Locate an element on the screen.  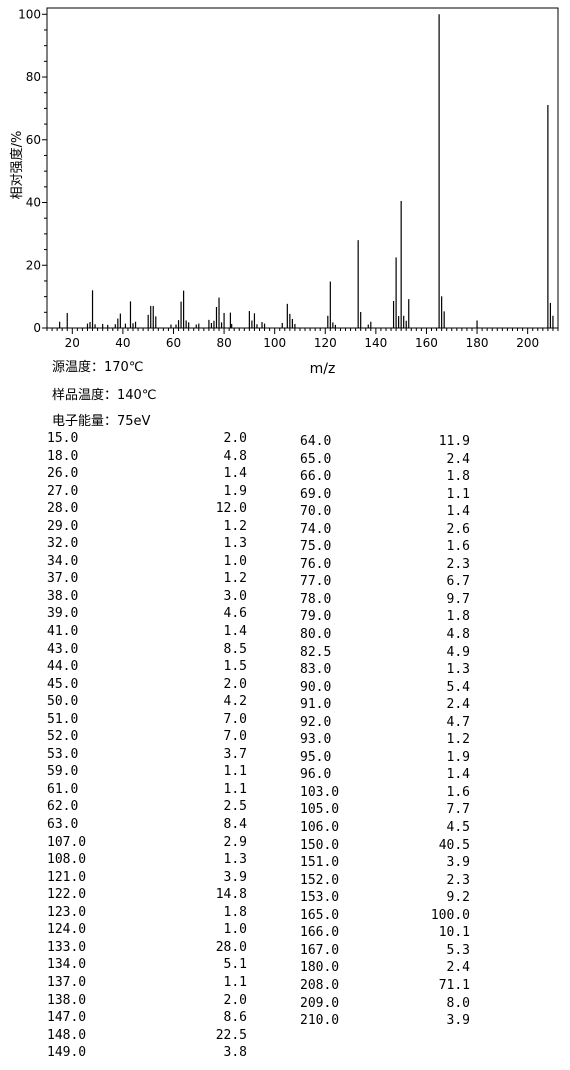
x-tick-label: 160 is located at coordinates (426, 343).